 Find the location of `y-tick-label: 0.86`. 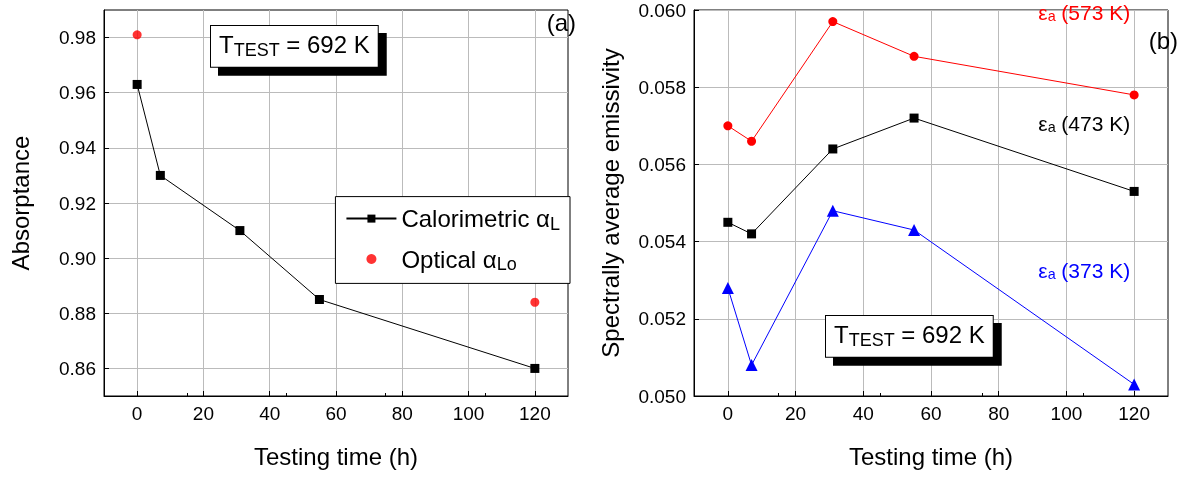

y-tick-label: 0.86 is located at coordinates (77, 368).